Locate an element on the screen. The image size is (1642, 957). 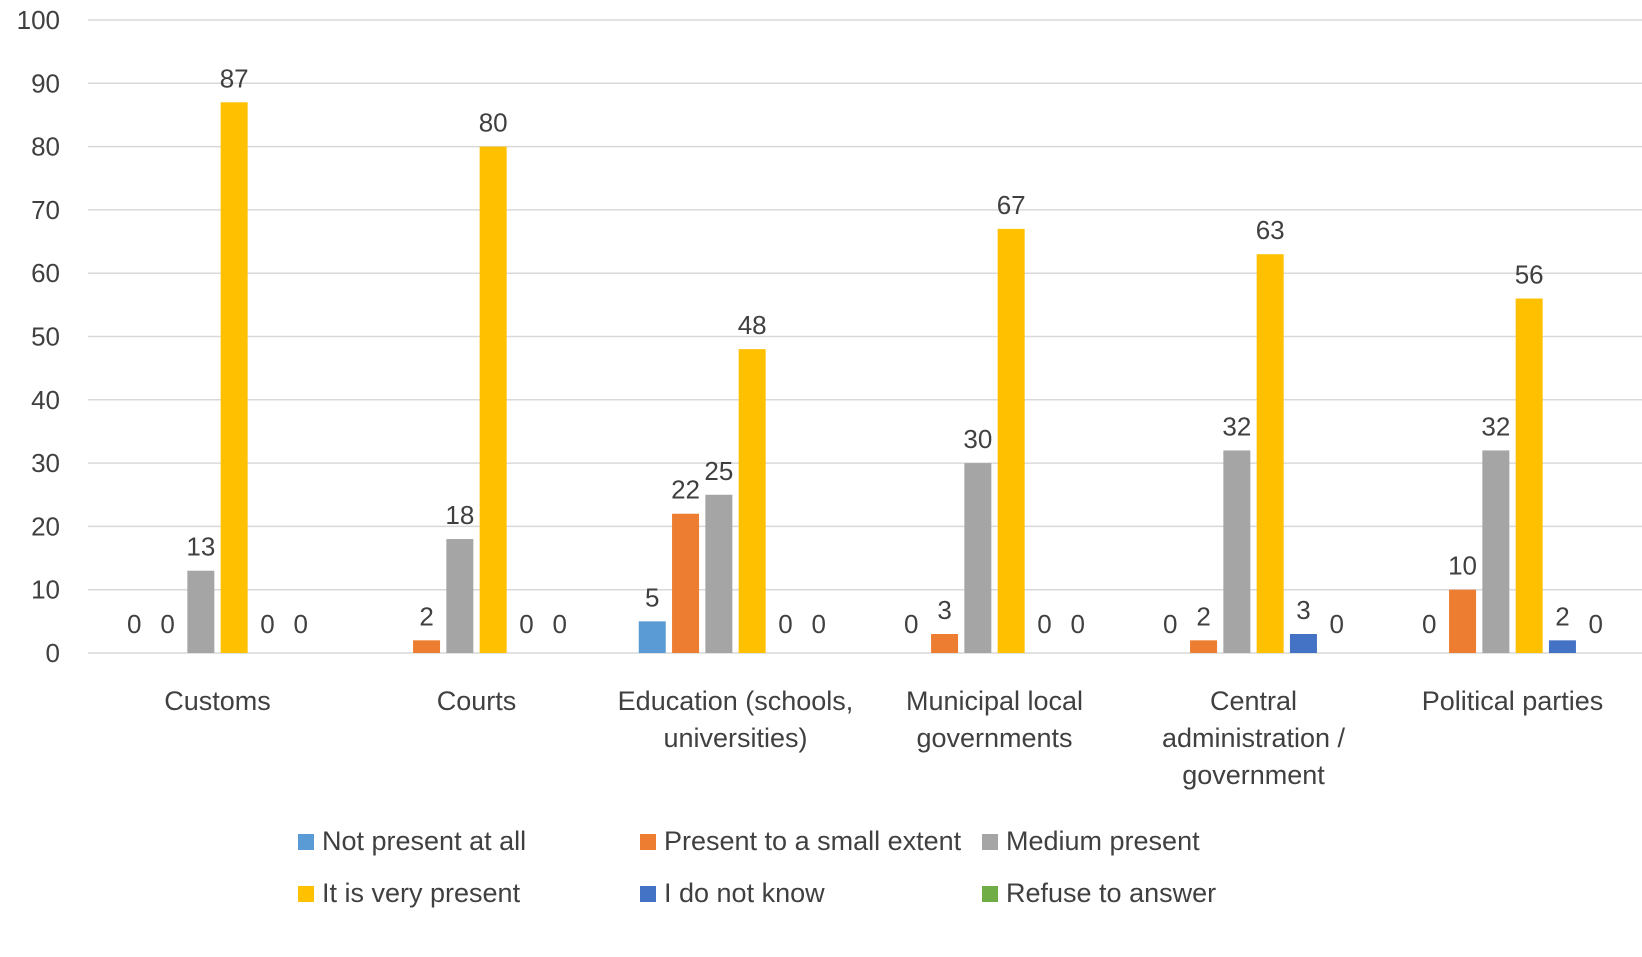
y-tick-label: 20 is located at coordinates (45, 526).